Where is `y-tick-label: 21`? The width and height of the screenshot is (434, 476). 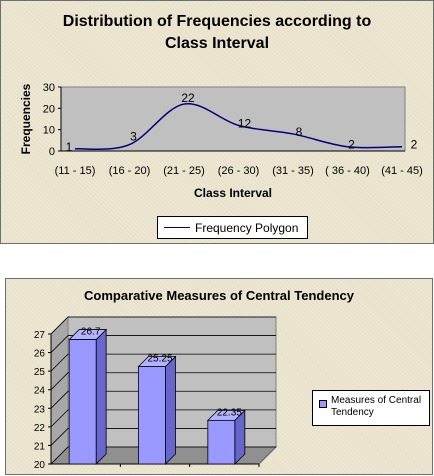 y-tick-label: 21 is located at coordinates (40, 446).